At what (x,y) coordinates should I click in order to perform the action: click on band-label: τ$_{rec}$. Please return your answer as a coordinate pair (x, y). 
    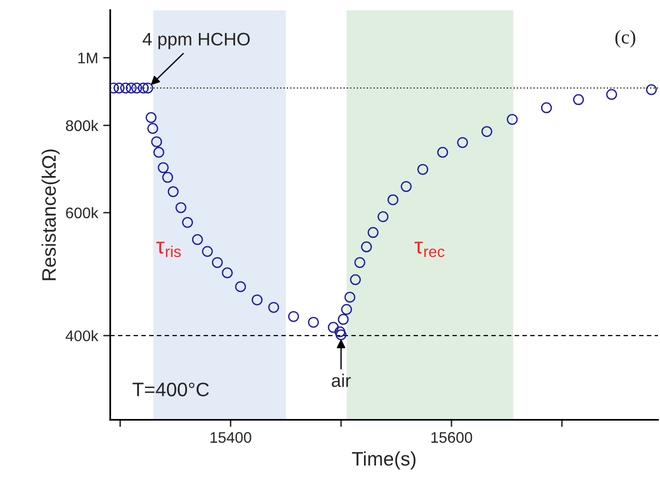
    Looking at the image, I should click on (429, 250).